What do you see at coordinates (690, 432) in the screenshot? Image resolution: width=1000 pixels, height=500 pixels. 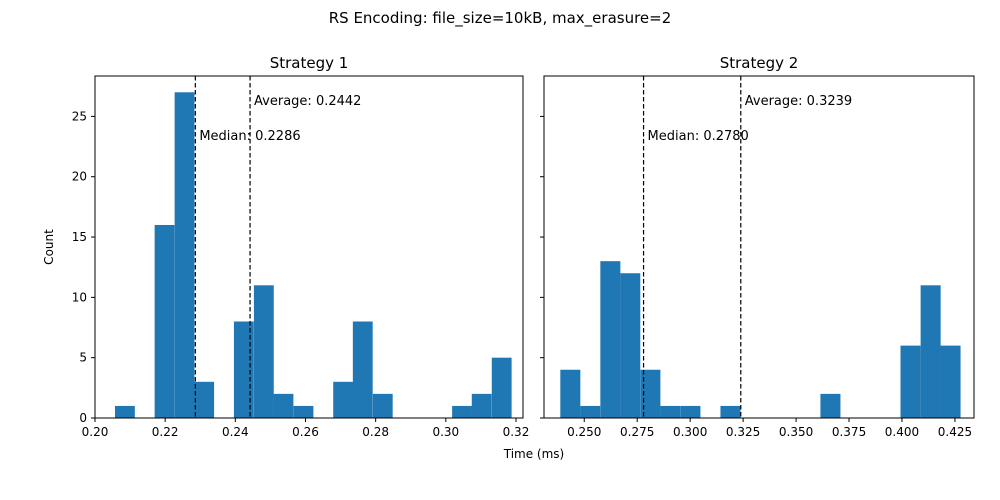 I see `x-tick-label: 0.300` at bounding box center [690, 432].